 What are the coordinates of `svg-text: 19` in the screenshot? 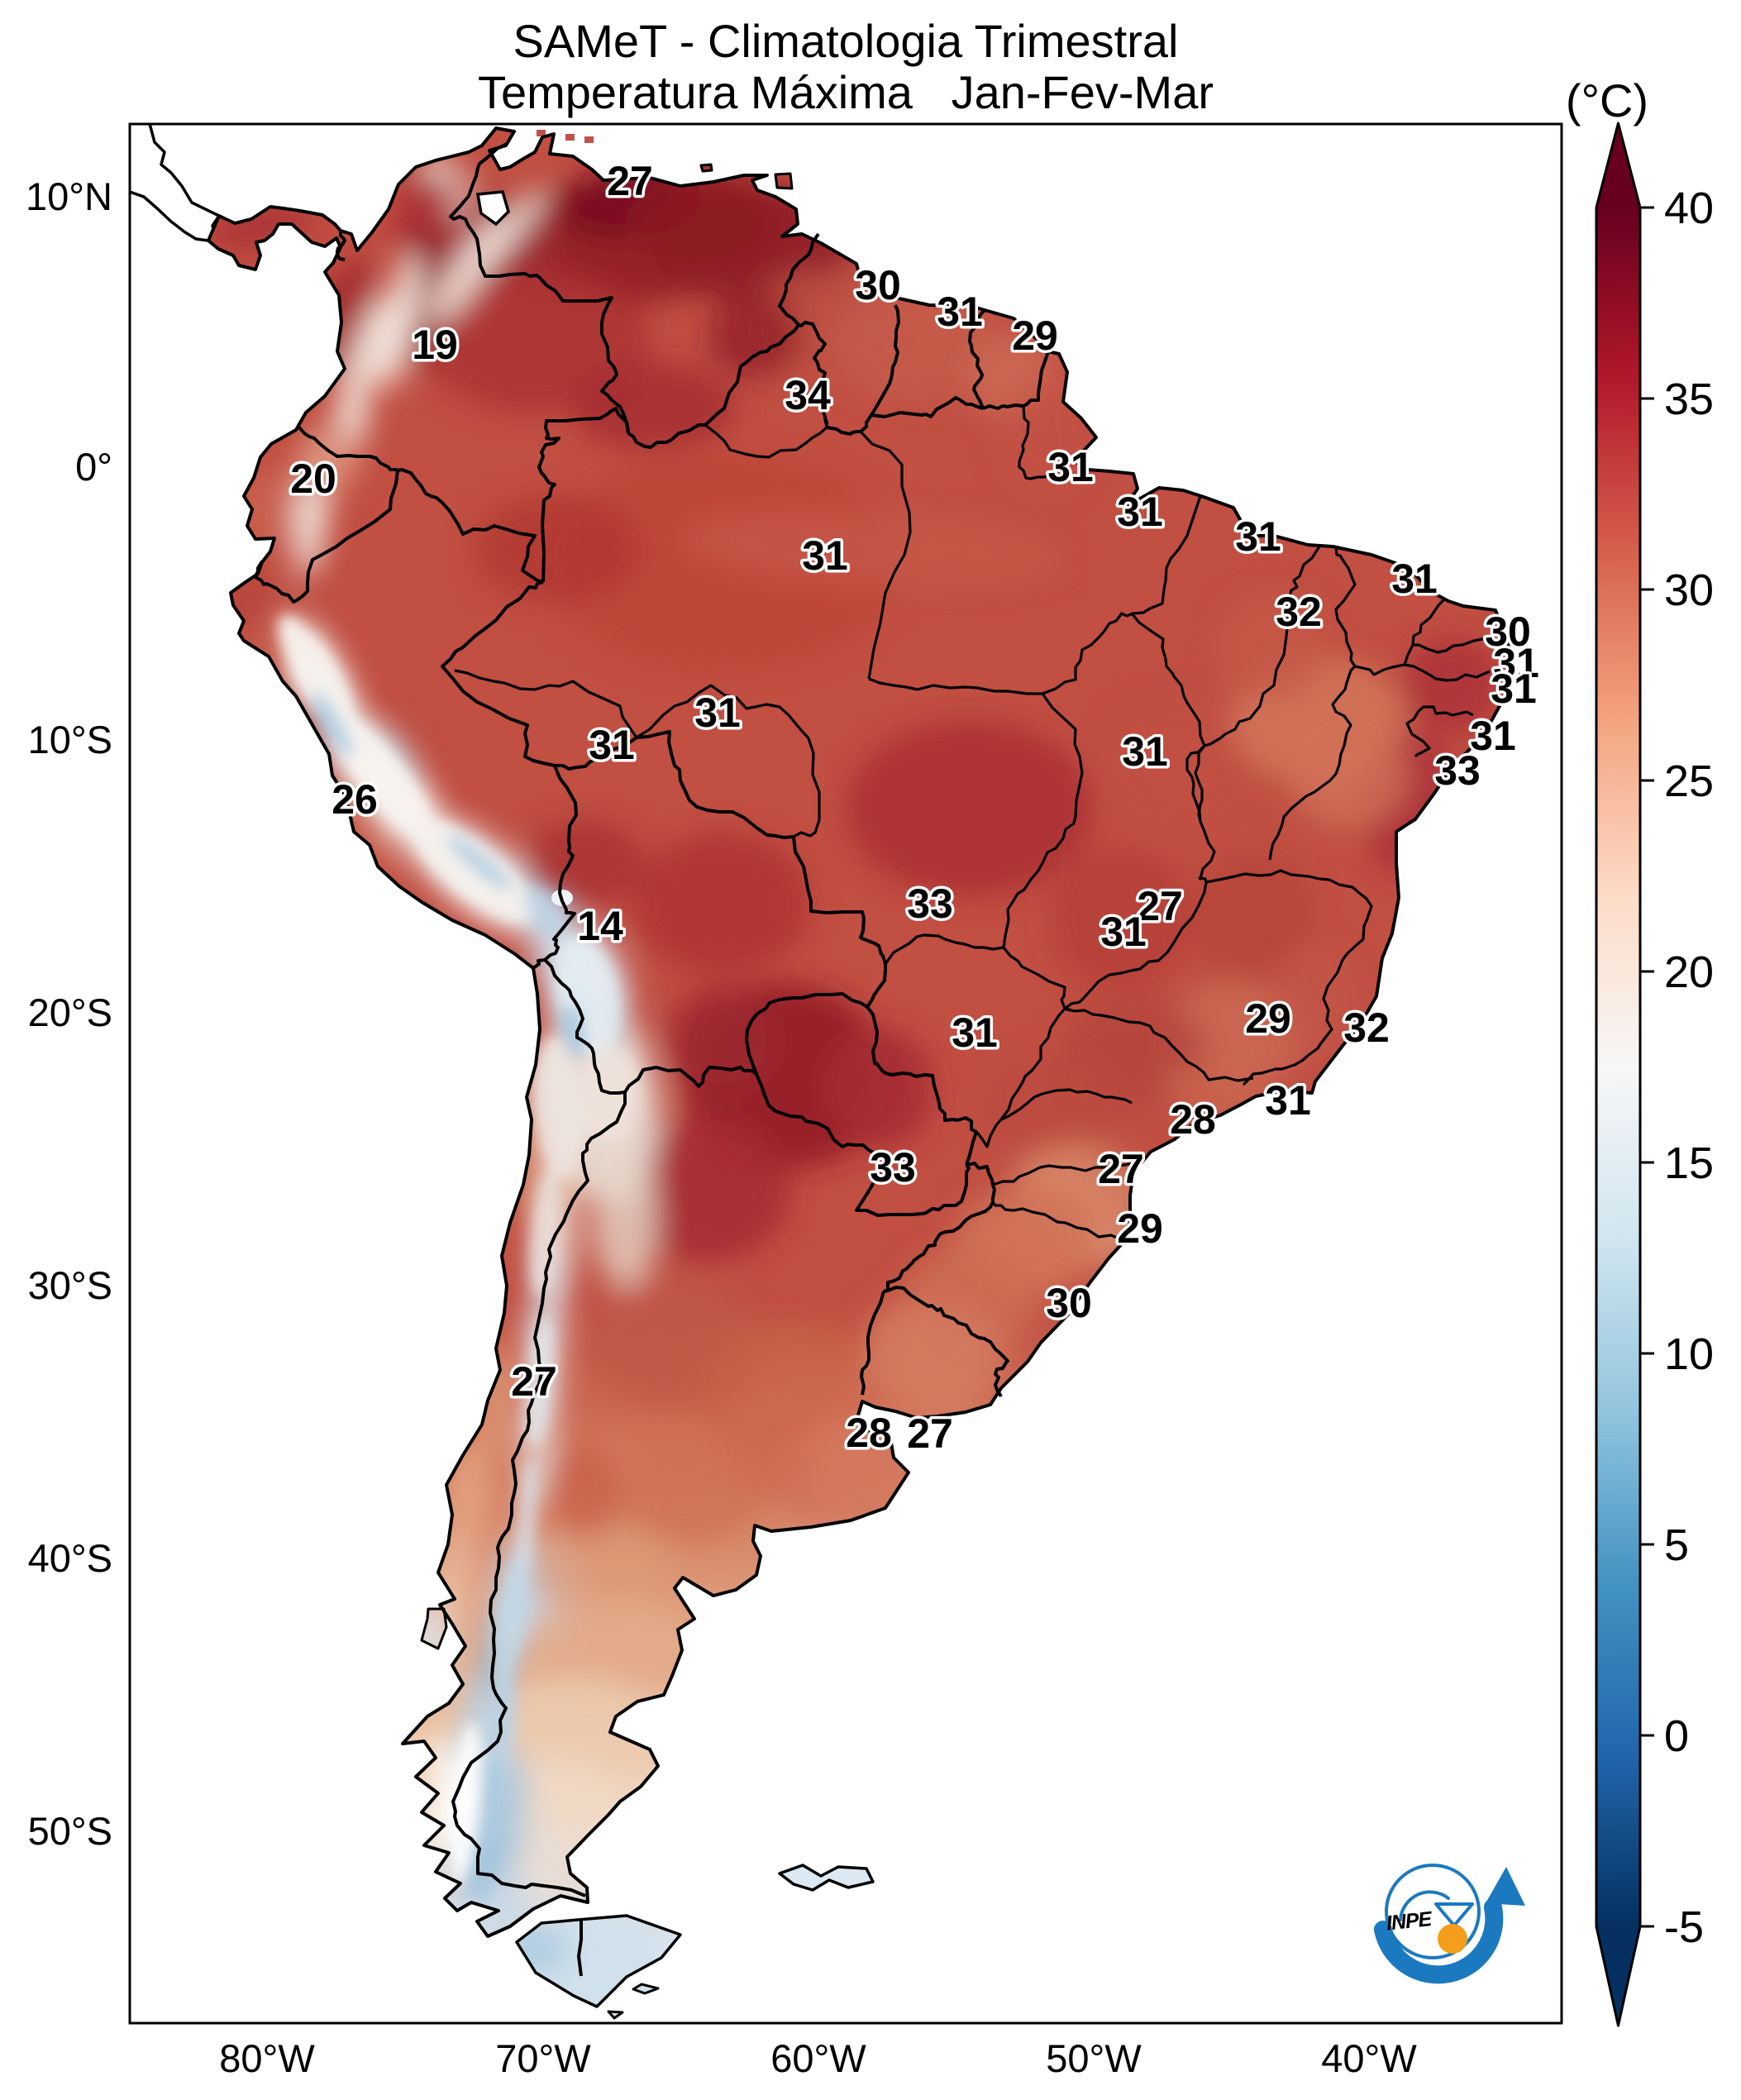 It's located at (435, 345).